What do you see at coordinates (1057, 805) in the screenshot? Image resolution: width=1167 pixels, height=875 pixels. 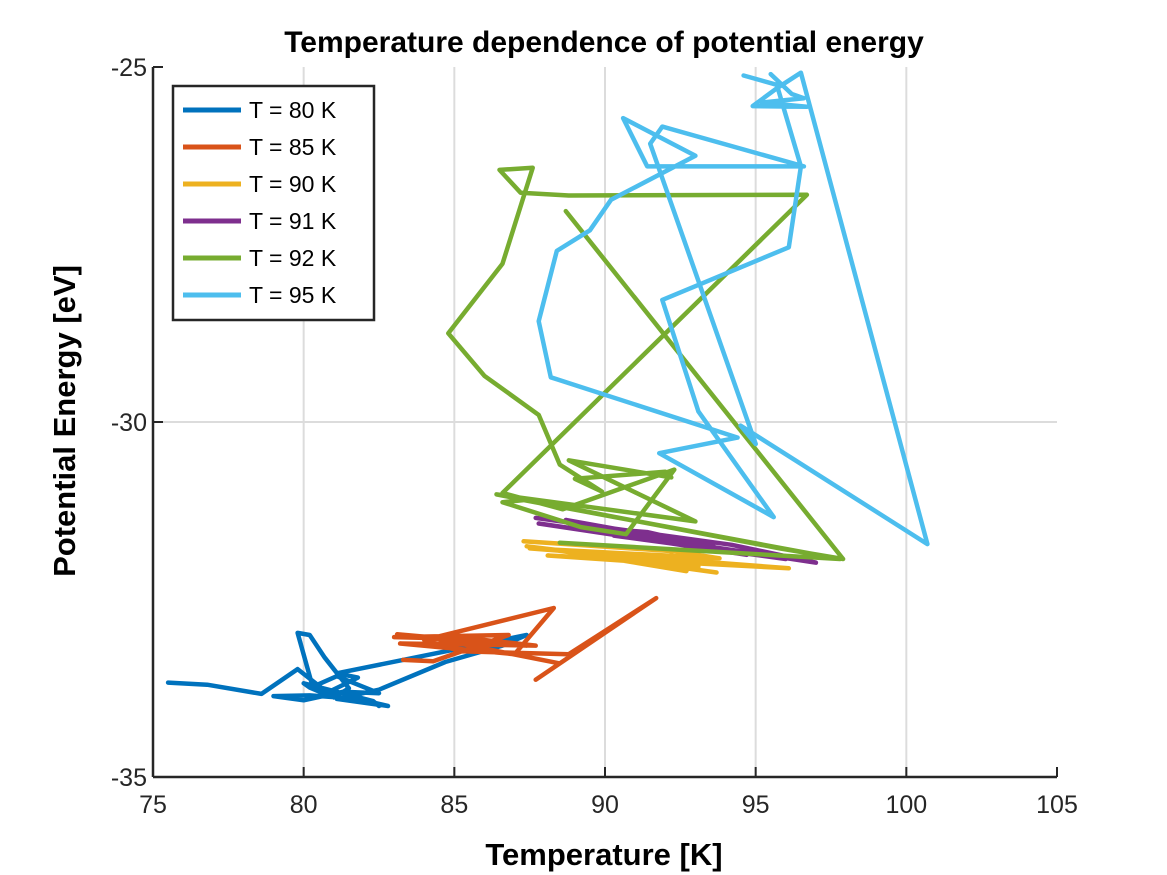 I see `x-tick-label: 105` at bounding box center [1057, 805].